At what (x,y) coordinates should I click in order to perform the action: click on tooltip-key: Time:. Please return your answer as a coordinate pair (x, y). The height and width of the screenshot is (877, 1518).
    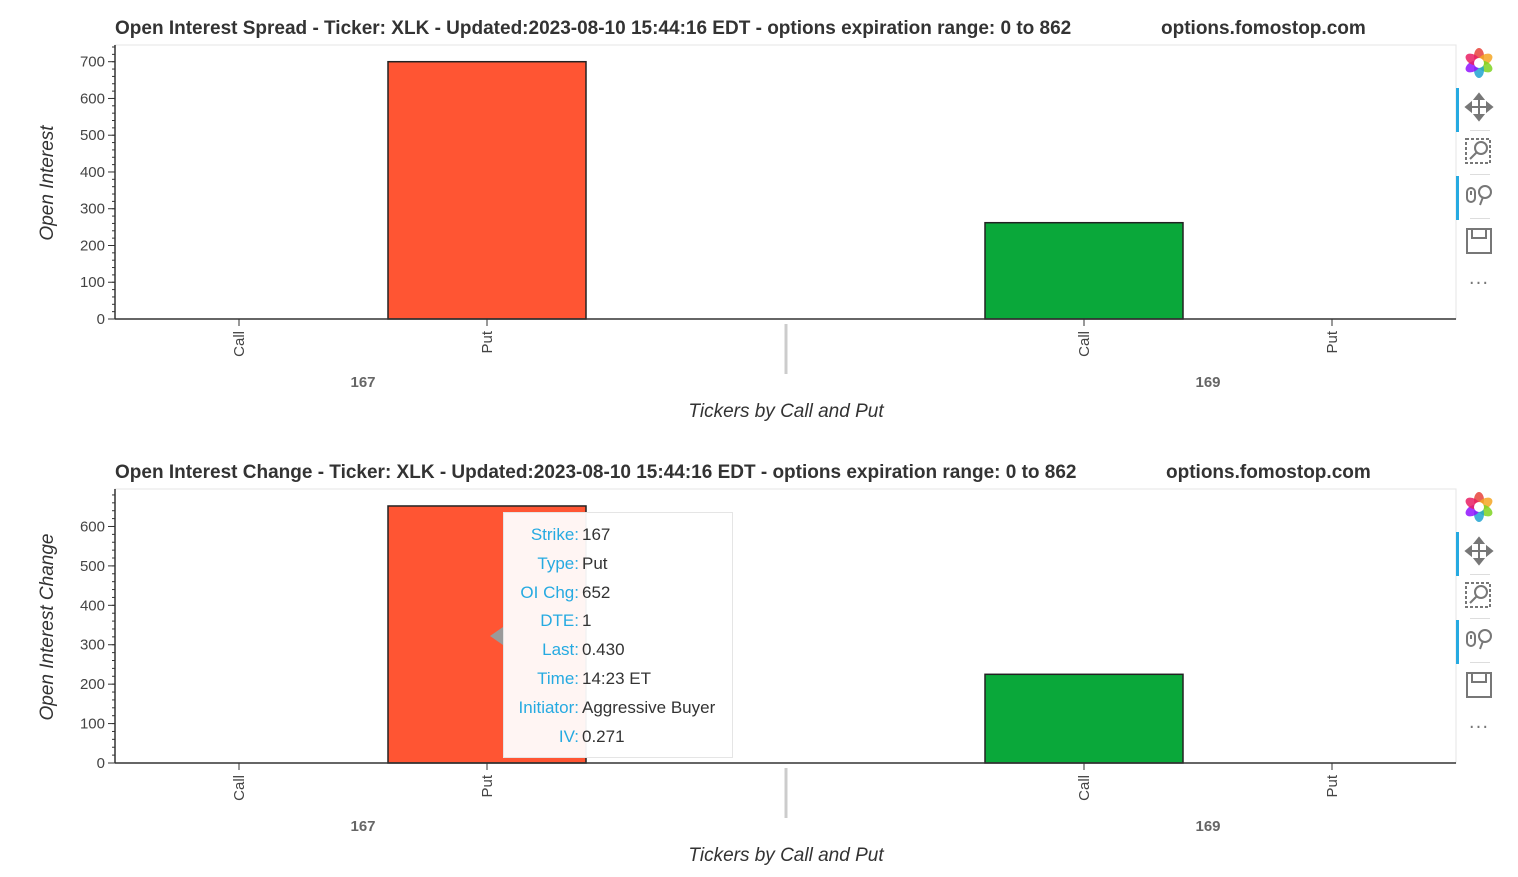
    Looking at the image, I should click on (558, 678).